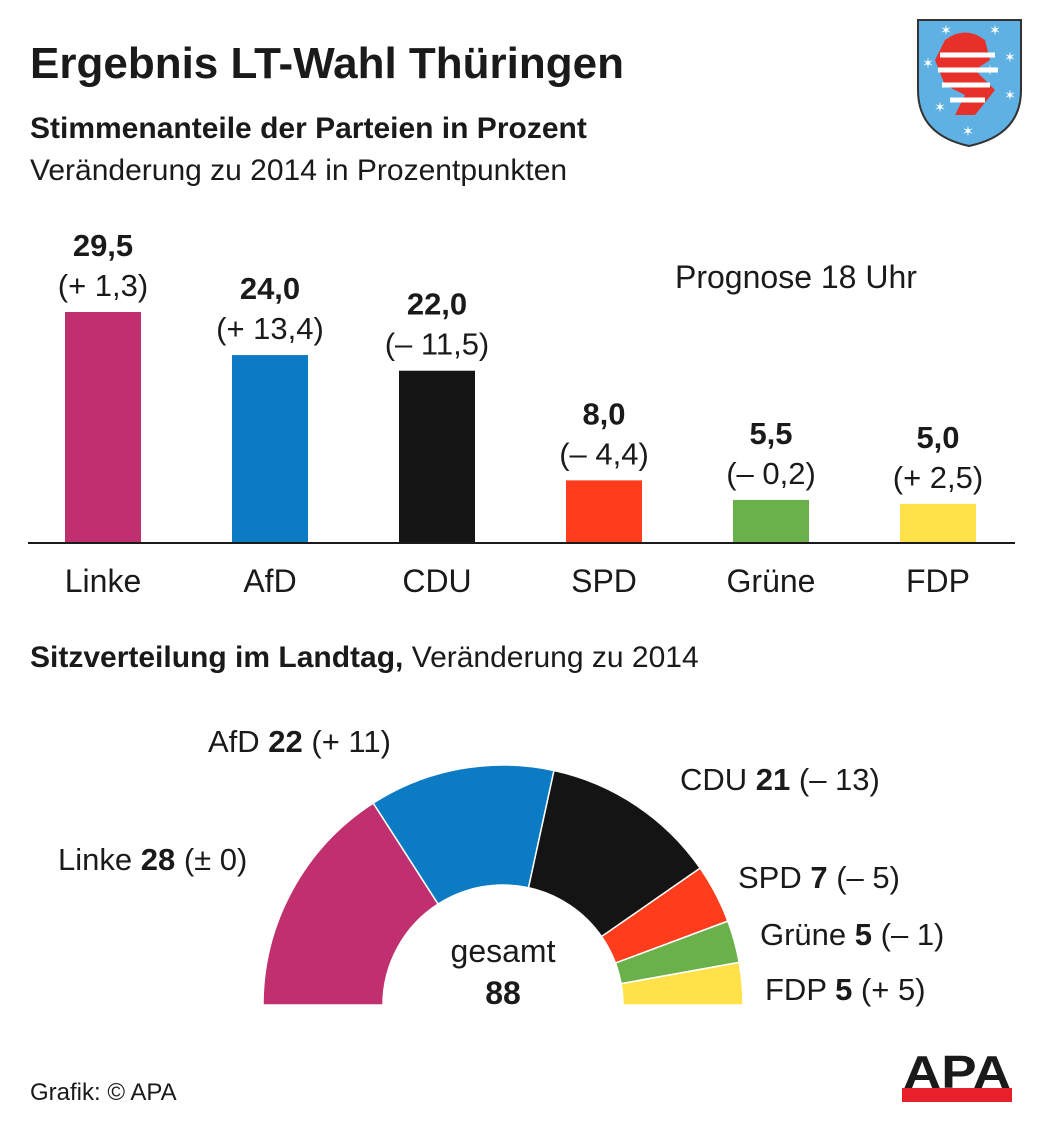  I want to click on chart-subtitle: Stimmenanteile der Parteien in Prozent, so click(308, 128).